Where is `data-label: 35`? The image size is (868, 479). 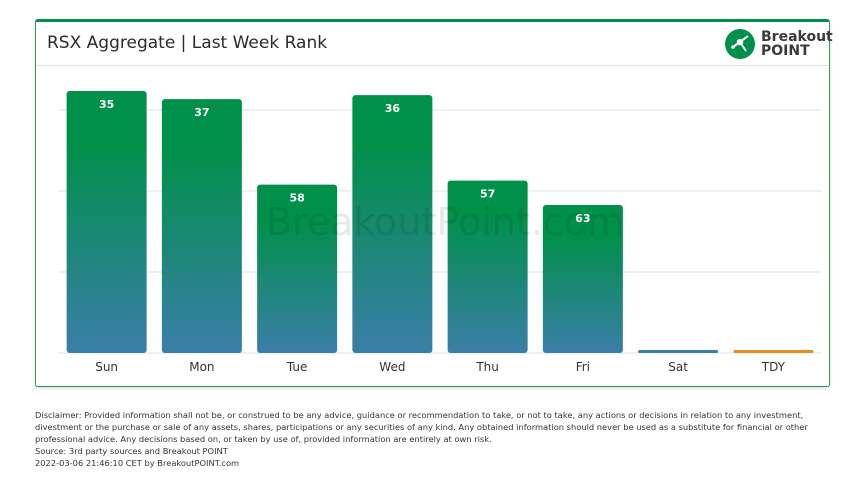 data-label: 35 is located at coordinates (106, 104).